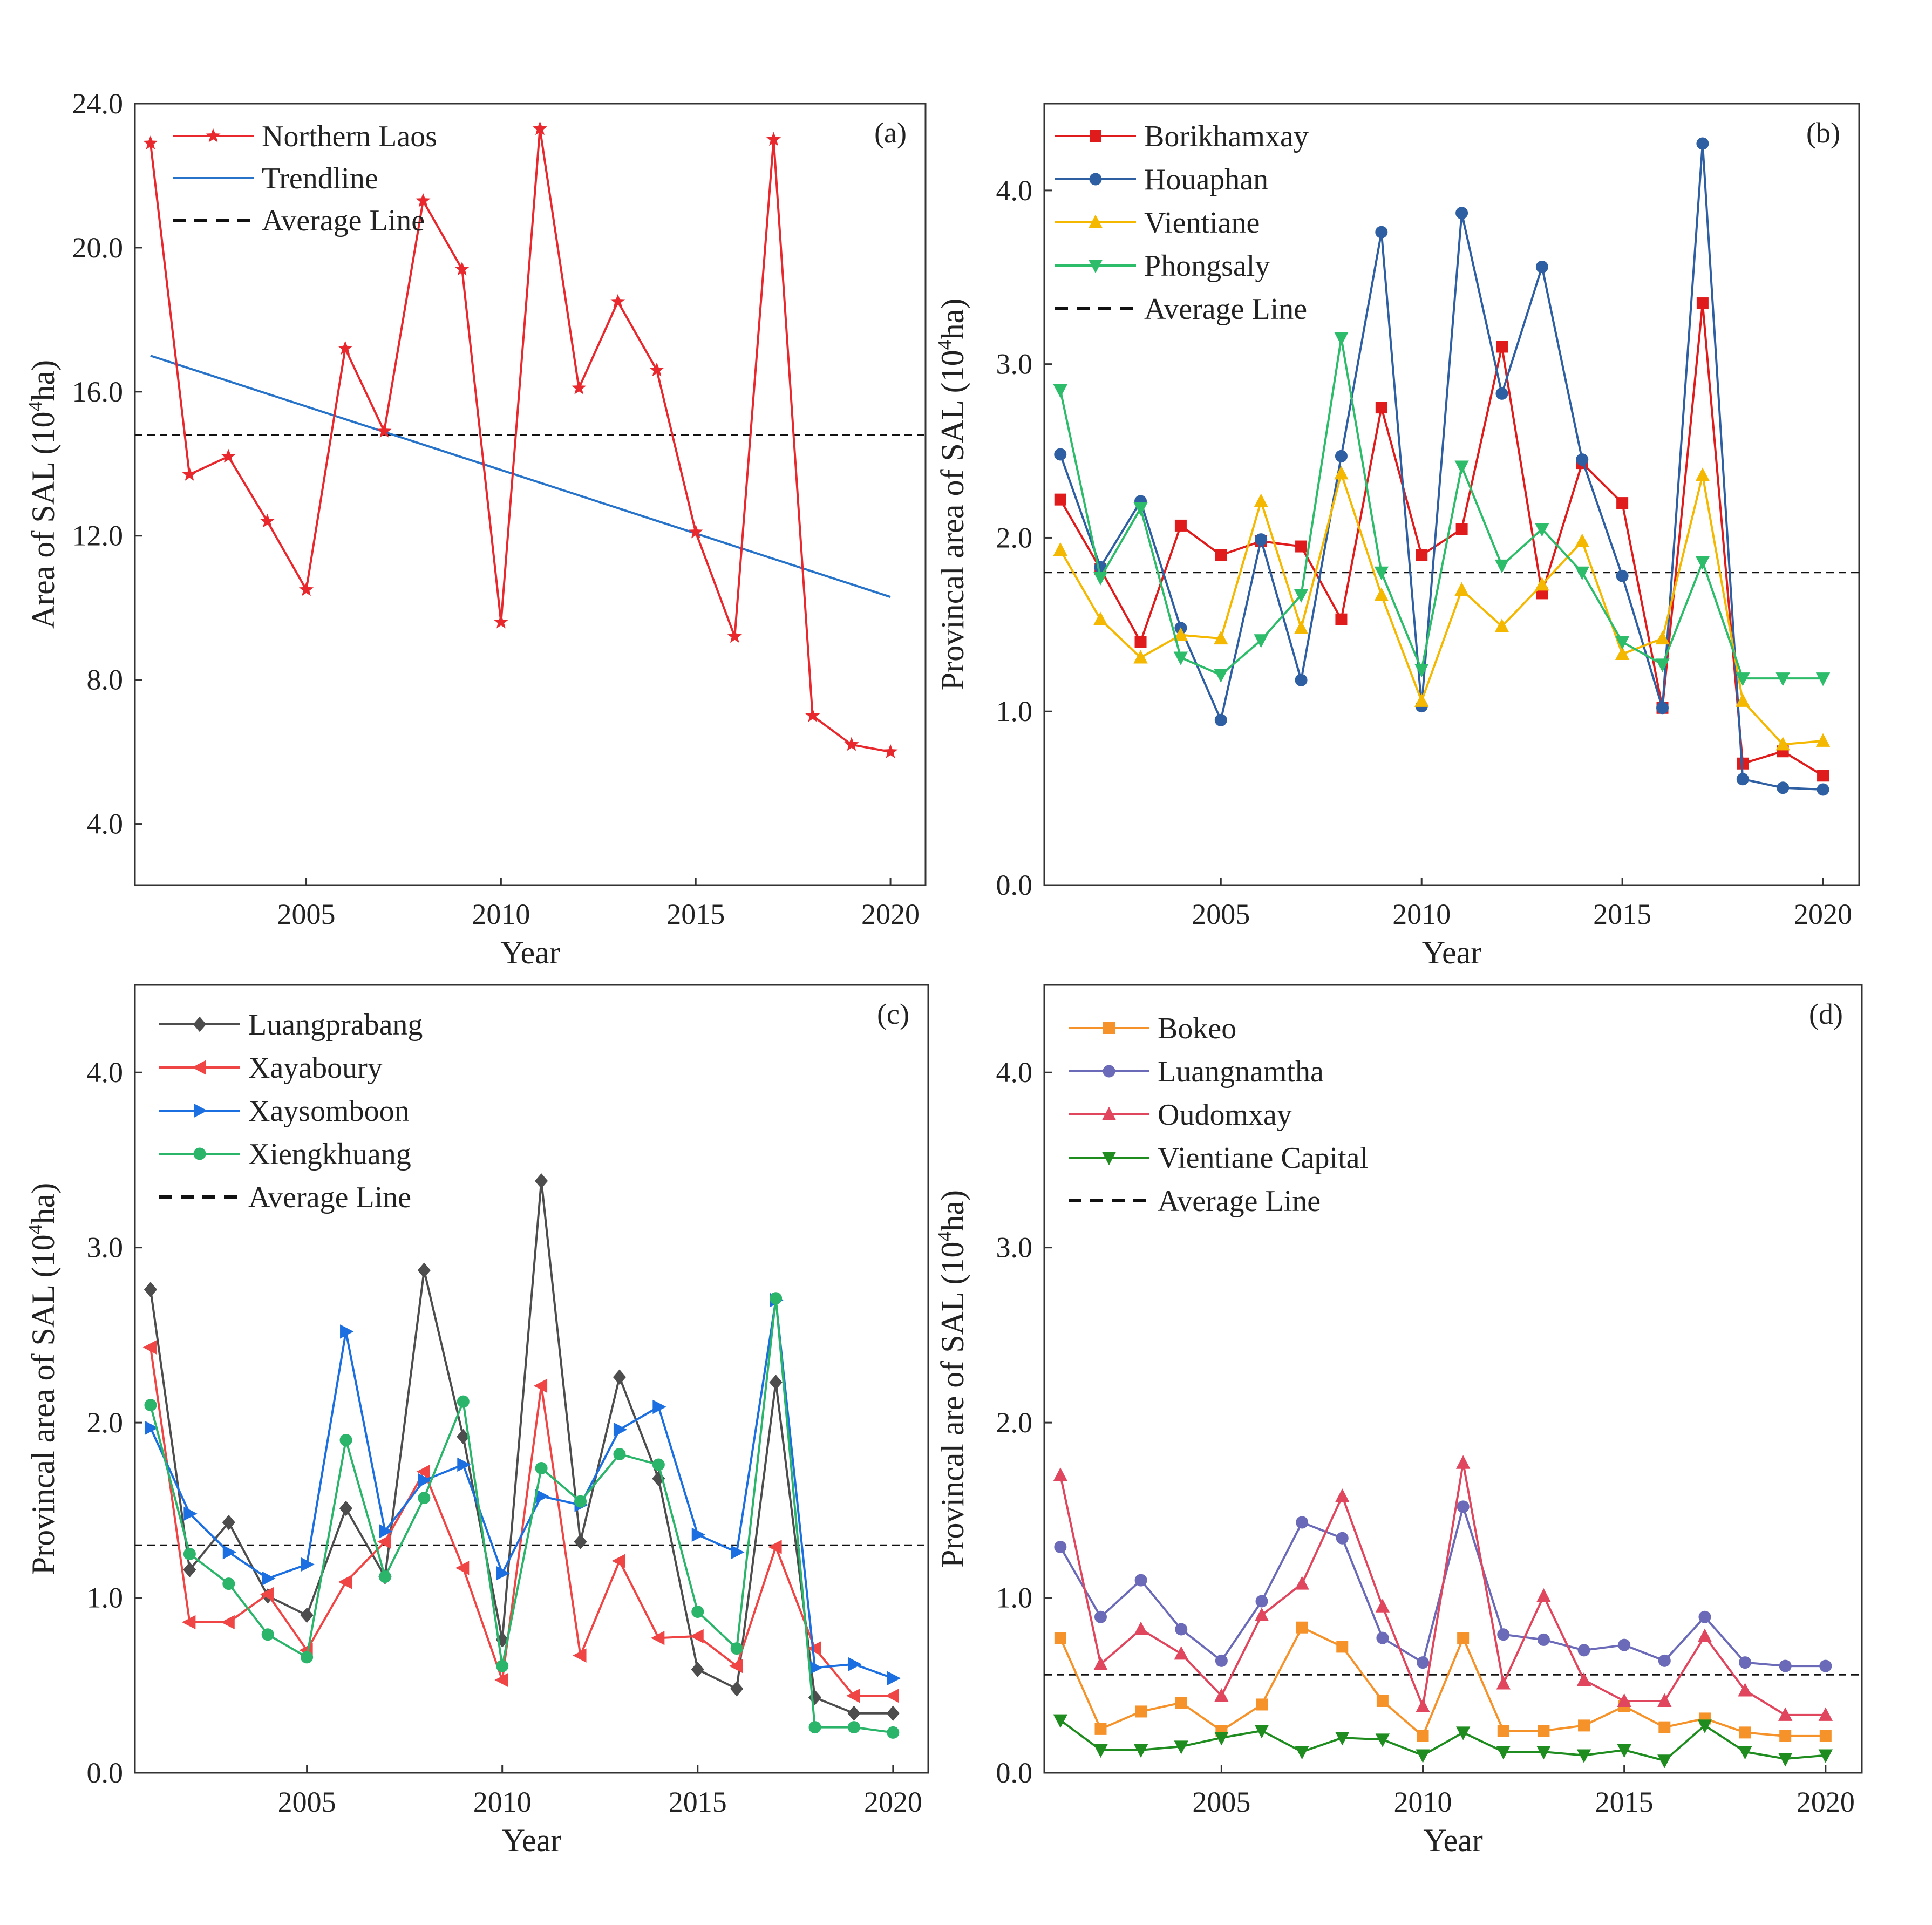 The height and width of the screenshot is (1925, 1932). I want to click on legend-label: Luangprabang, so click(335, 1025).